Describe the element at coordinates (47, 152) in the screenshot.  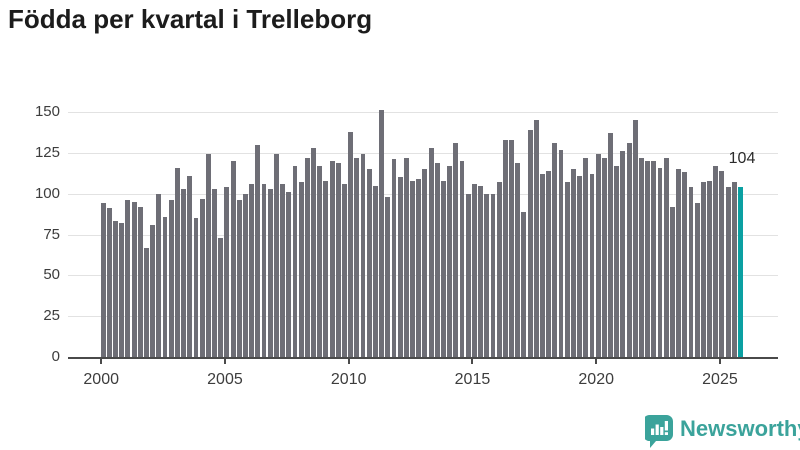
I see `y-axis-label: 125` at that location.